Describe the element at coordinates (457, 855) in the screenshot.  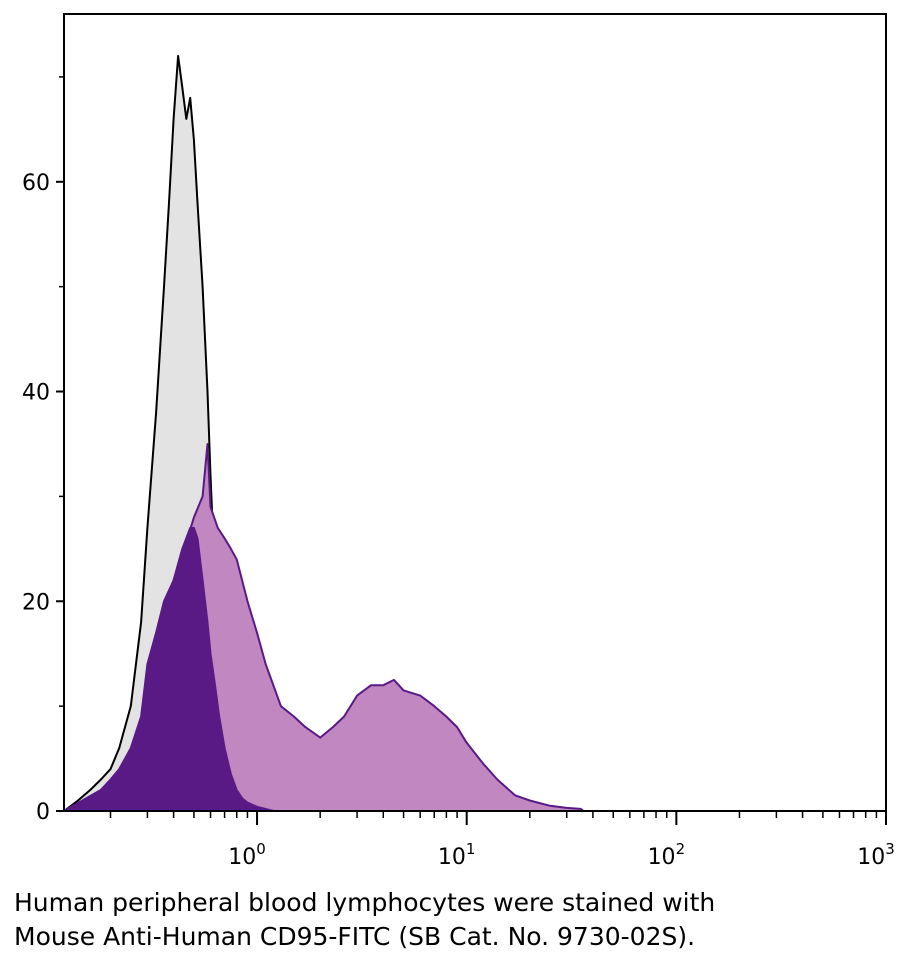
I see `x-tick-label: 10¹` at that location.